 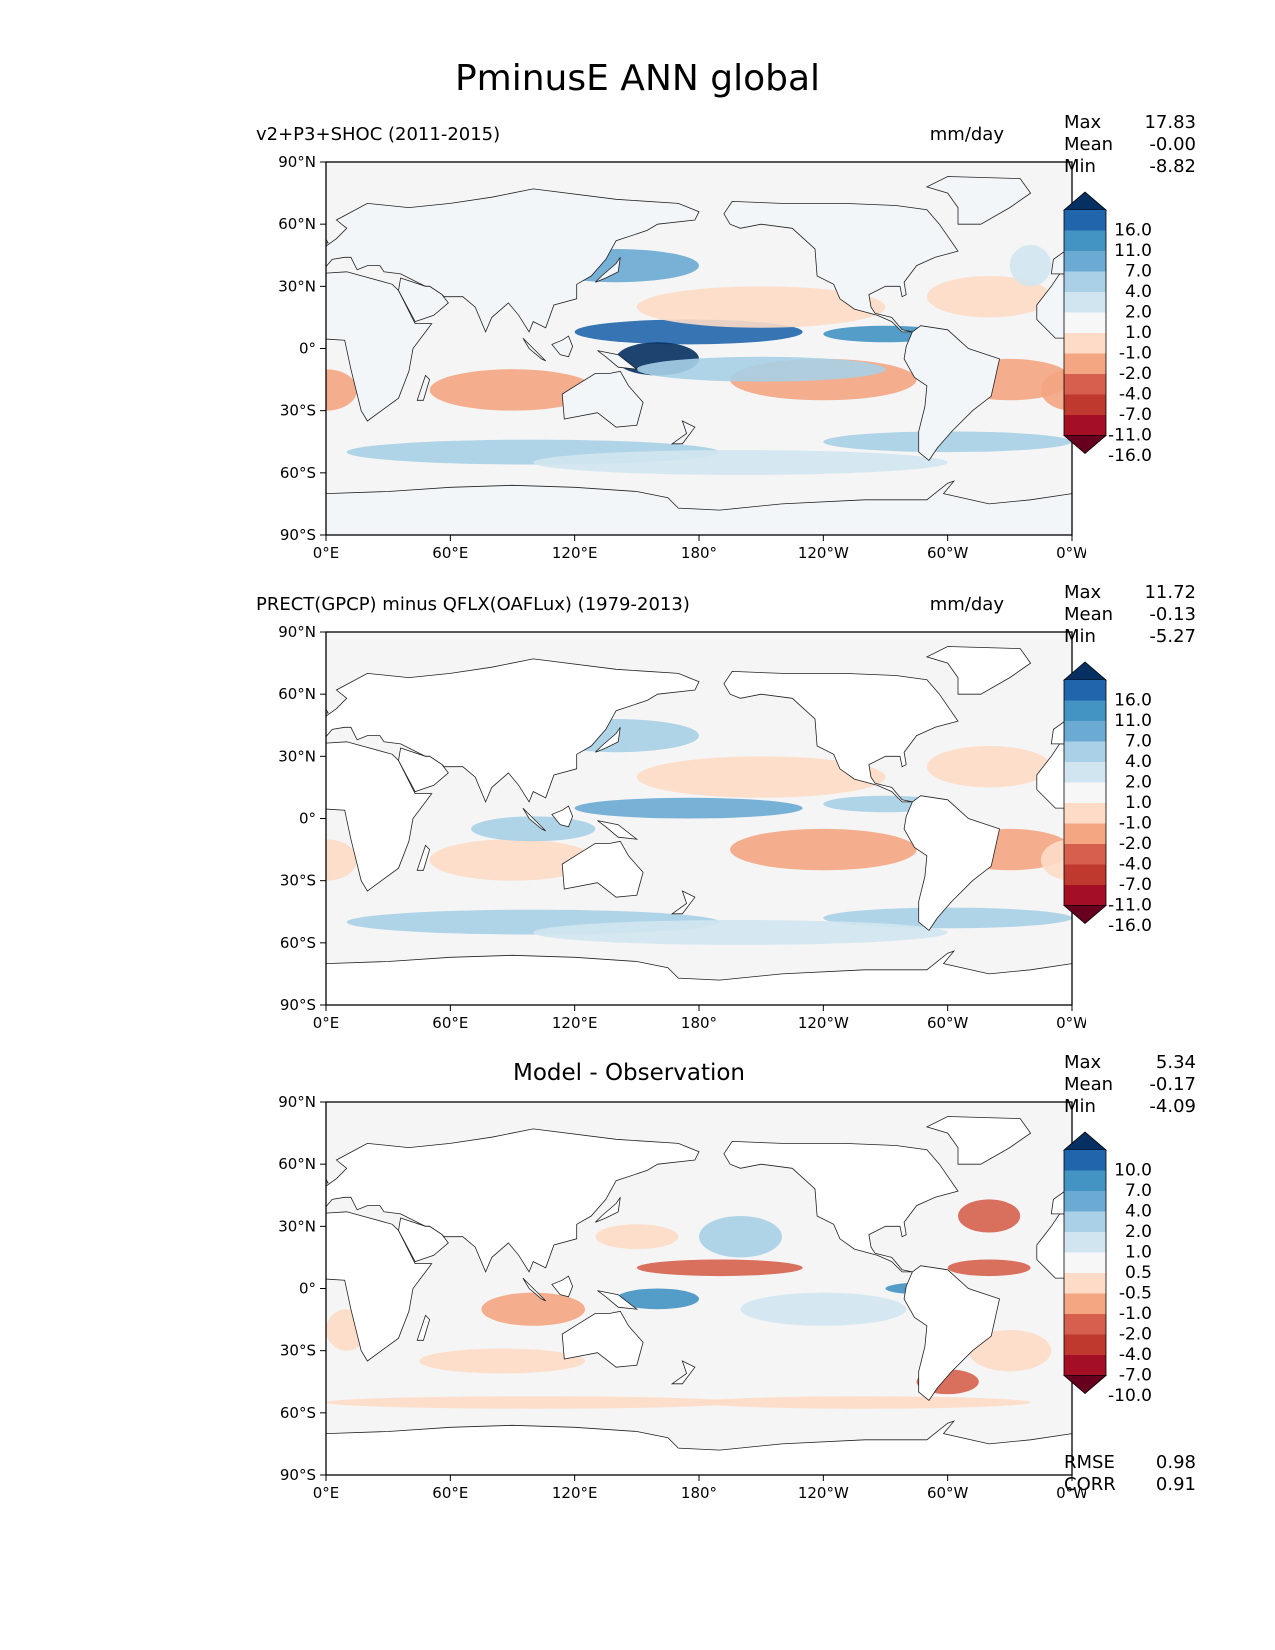 I want to click on continent-sumatra, so click(x=534, y=349).